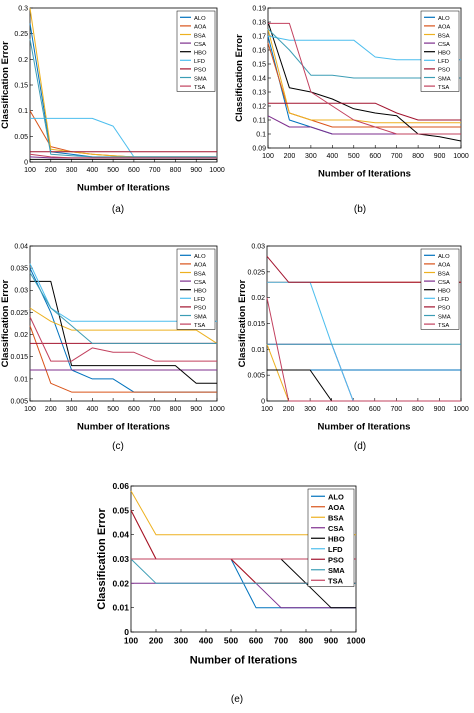 This screenshot has height=713, width=474. Describe the element at coordinates (118, 209) in the screenshot. I see `panel-caption: (a)` at that location.